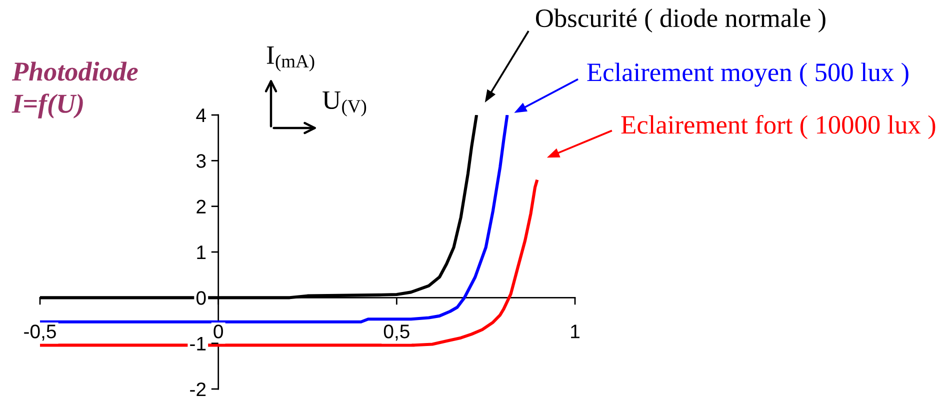  Describe the element at coordinates (201, 298) in the screenshot. I see `y-tick-label: 0` at that location.